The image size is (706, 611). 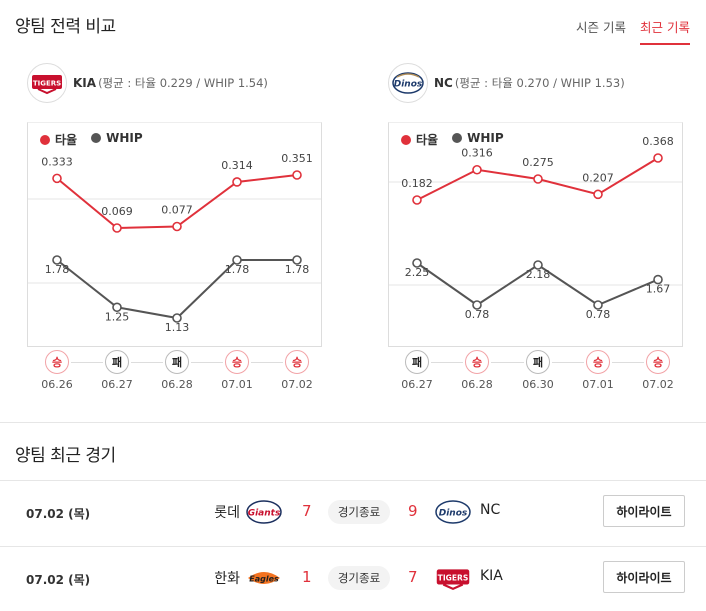 What do you see at coordinates (443, 83) in the screenshot?
I see `team-name: NC` at bounding box center [443, 83].